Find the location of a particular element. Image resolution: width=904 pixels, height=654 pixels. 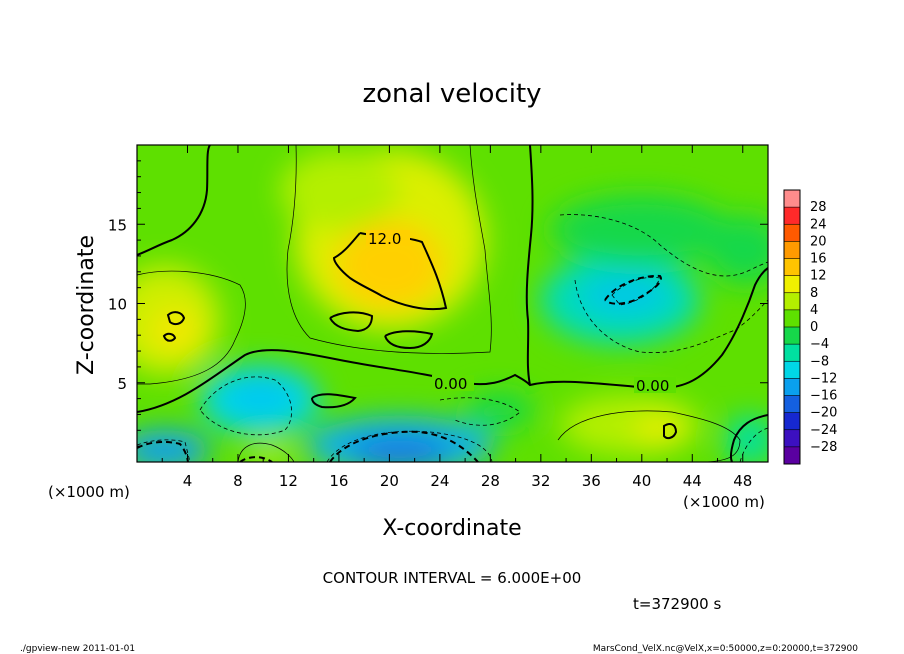

colorbar-label: −8 is located at coordinates (819, 361).